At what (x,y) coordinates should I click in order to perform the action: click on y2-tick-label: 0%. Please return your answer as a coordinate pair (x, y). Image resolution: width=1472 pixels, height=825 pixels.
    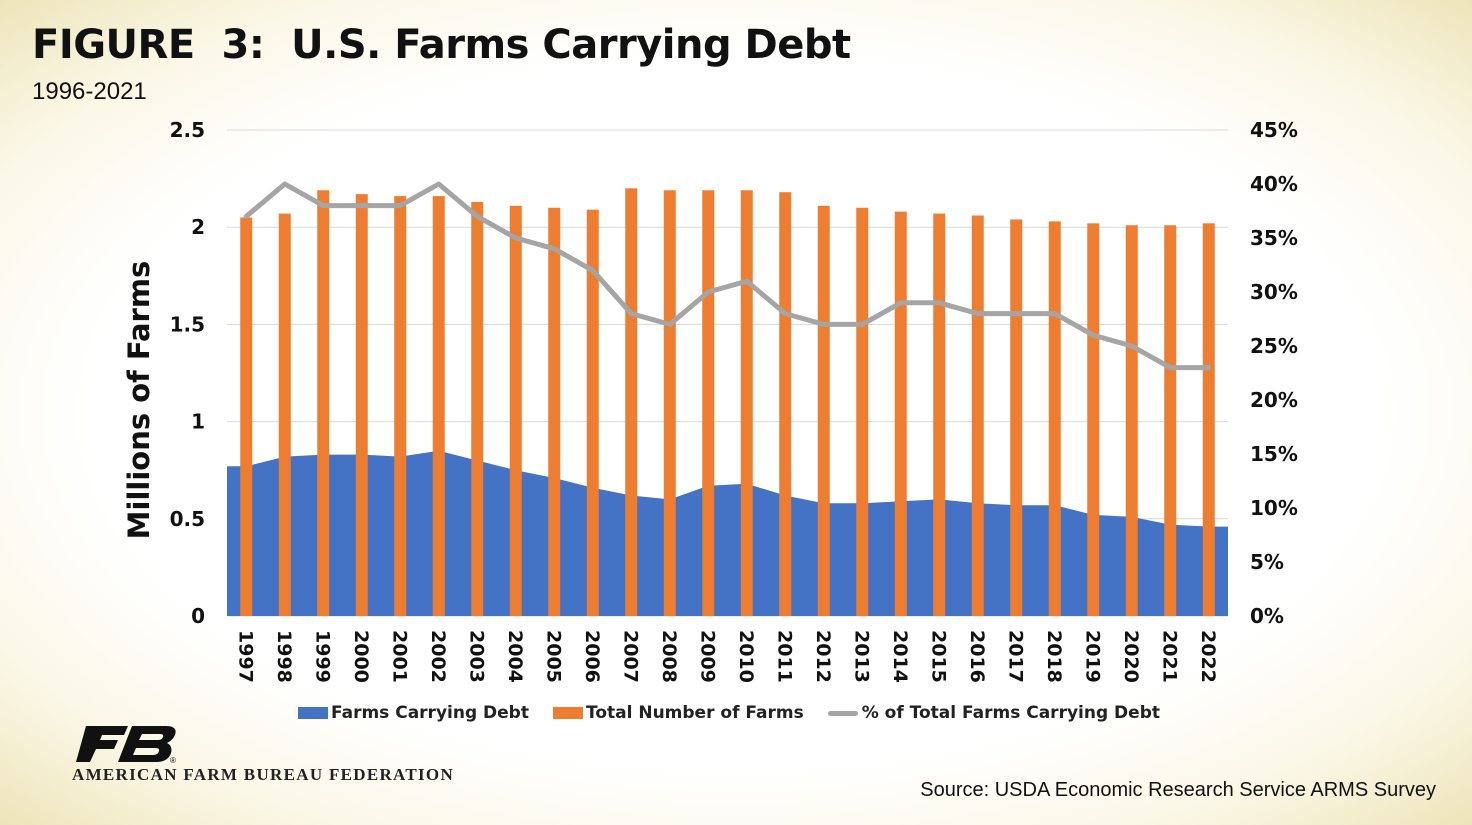
    Looking at the image, I should click on (1267, 616).